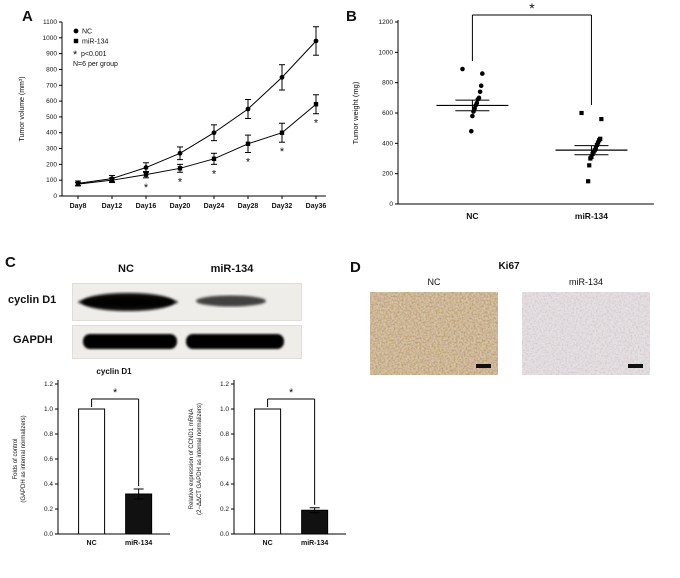  Describe the element at coordinates (10, 262) in the screenshot. I see `panel-c-letter: C` at that location.